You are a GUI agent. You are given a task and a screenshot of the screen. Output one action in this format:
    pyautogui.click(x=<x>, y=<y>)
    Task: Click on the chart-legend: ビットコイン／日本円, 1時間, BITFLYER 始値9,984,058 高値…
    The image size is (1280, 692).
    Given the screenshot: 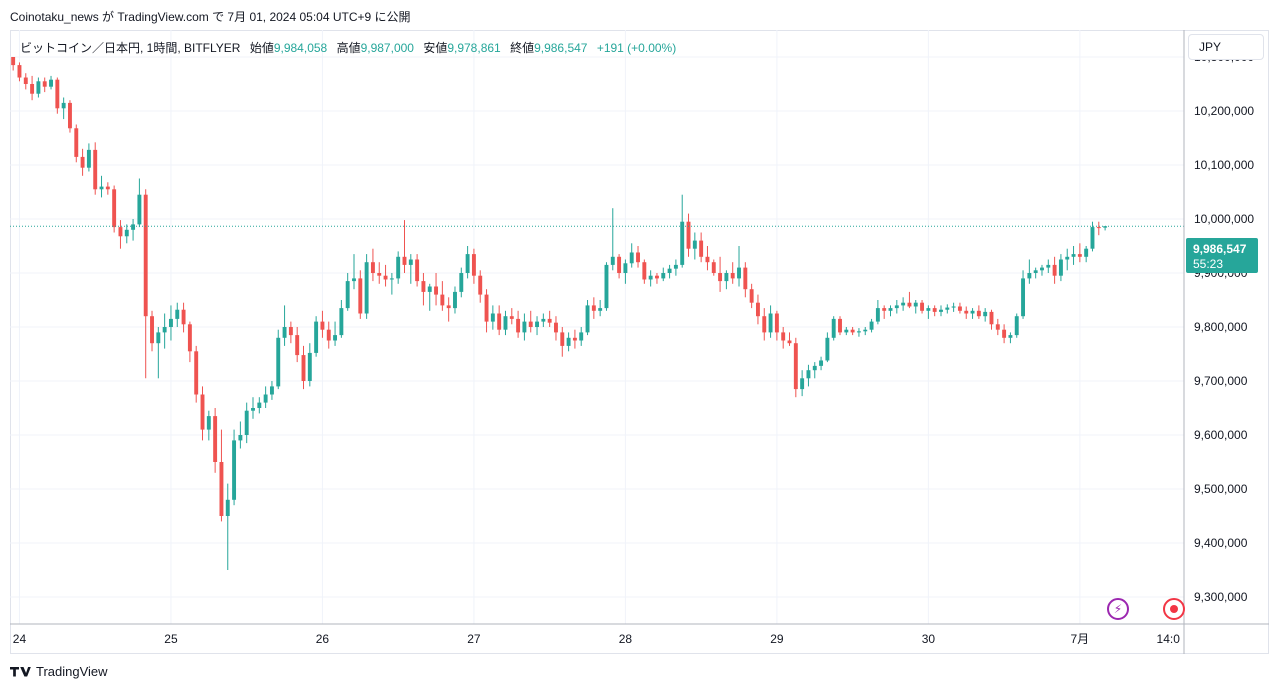 What is the action you would take?
    pyautogui.click(x=348, y=47)
    